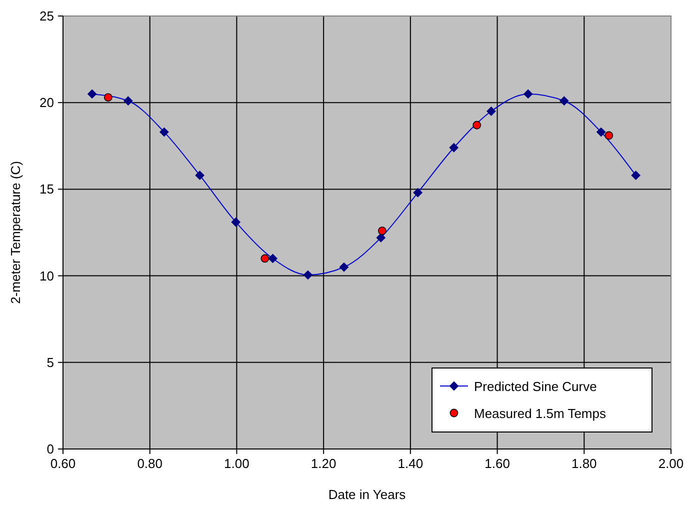 This screenshot has height=507, width=689. Describe the element at coordinates (584, 463) in the screenshot. I see `x-tick-label: 1.80` at that location.